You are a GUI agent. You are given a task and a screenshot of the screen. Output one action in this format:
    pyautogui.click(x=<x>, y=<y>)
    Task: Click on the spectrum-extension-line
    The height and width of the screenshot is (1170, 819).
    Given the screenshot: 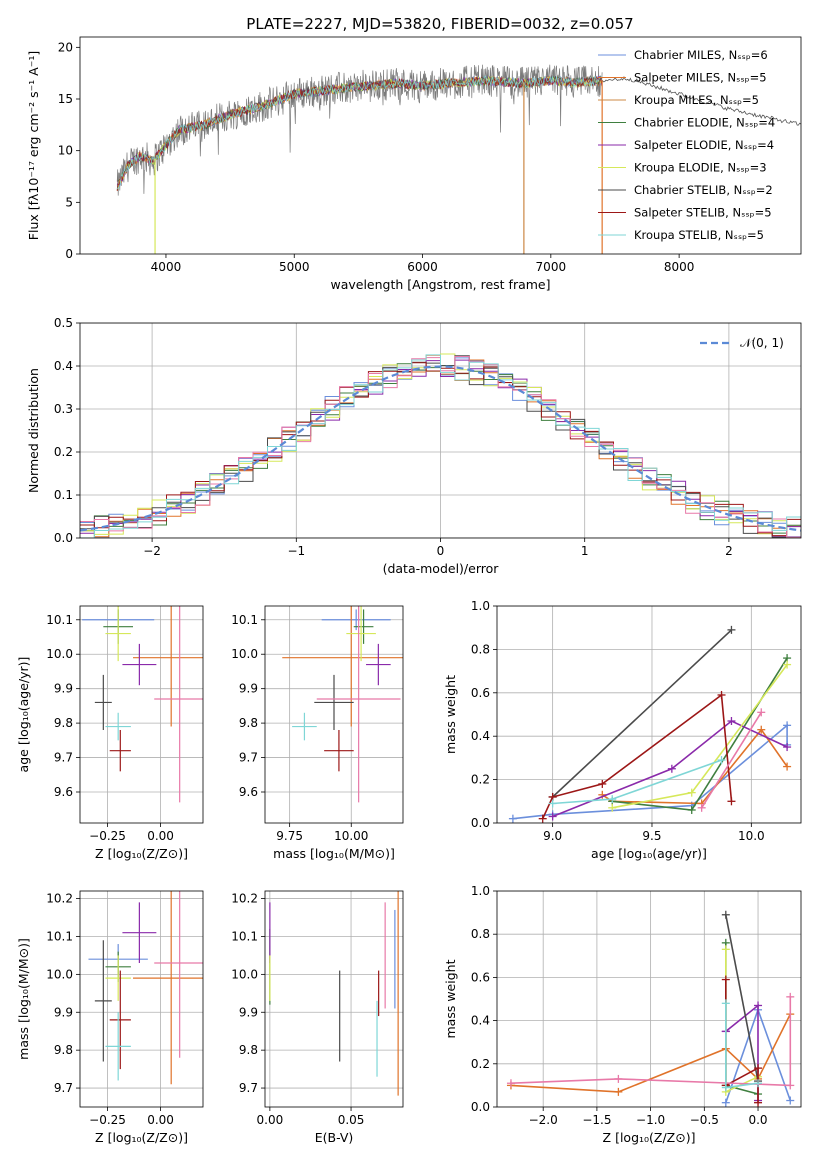 What is the action you would take?
    pyautogui.click(x=701, y=100)
    